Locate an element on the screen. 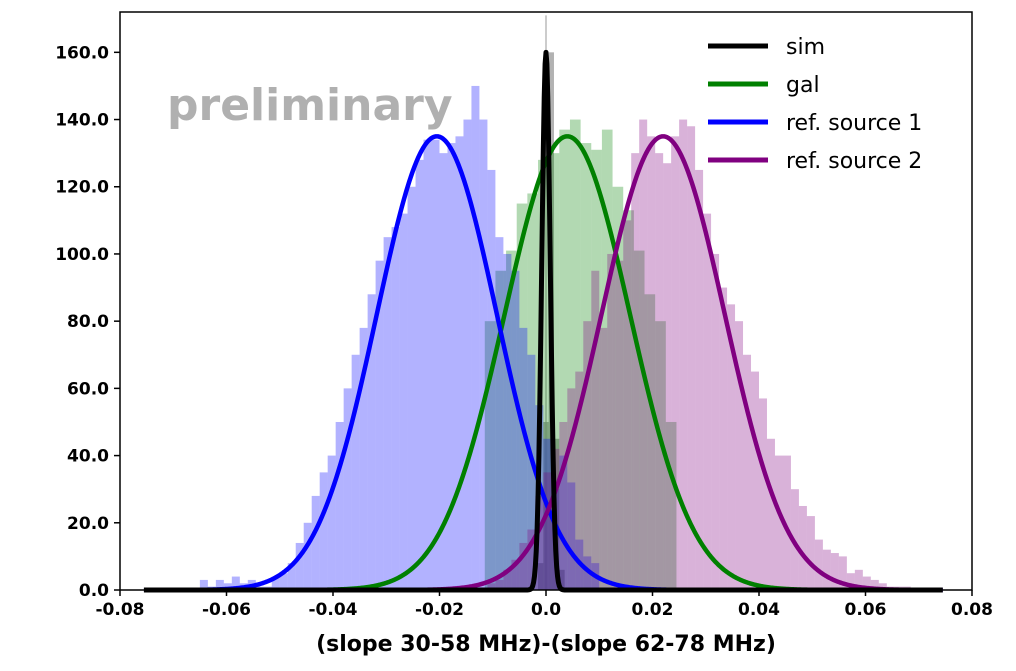  y-tick-label: 100.0 is located at coordinates (82, 255).